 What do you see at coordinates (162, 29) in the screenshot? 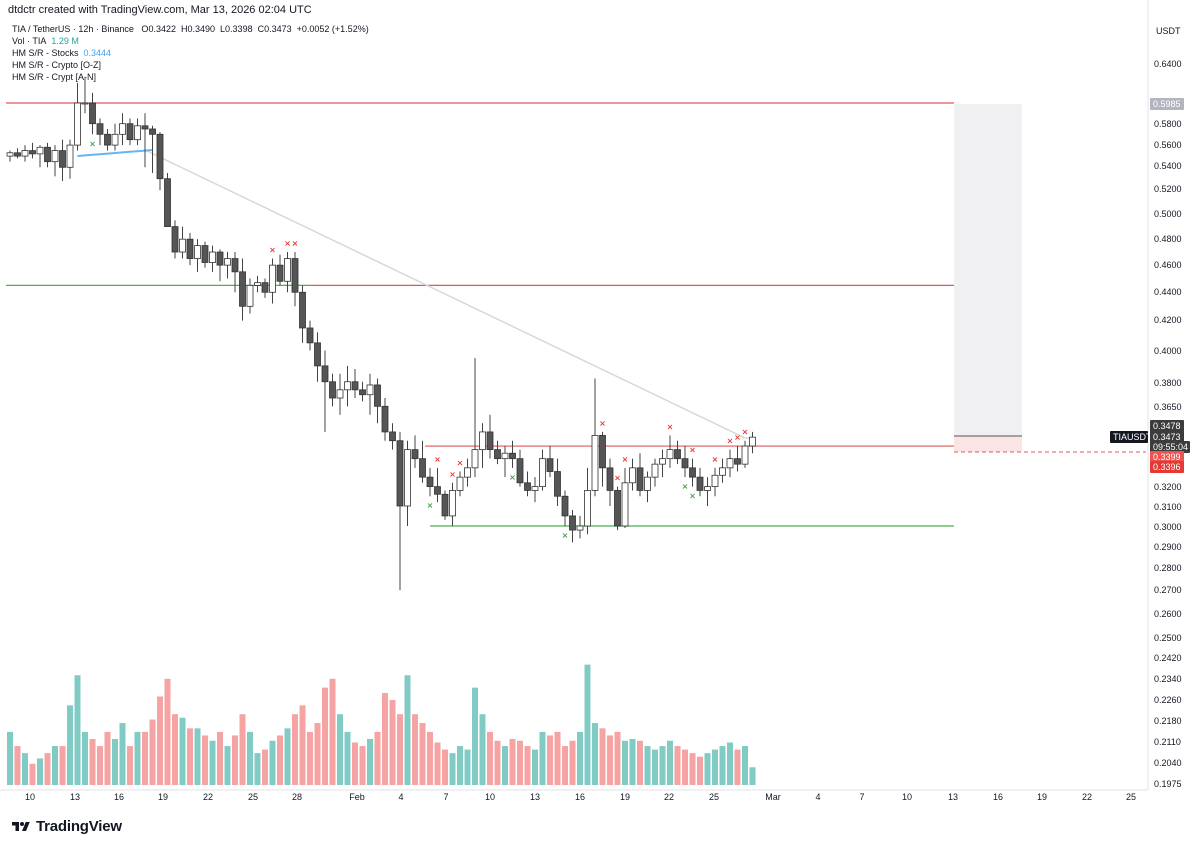
I see `legend-o-value: 0.3422` at bounding box center [162, 29].